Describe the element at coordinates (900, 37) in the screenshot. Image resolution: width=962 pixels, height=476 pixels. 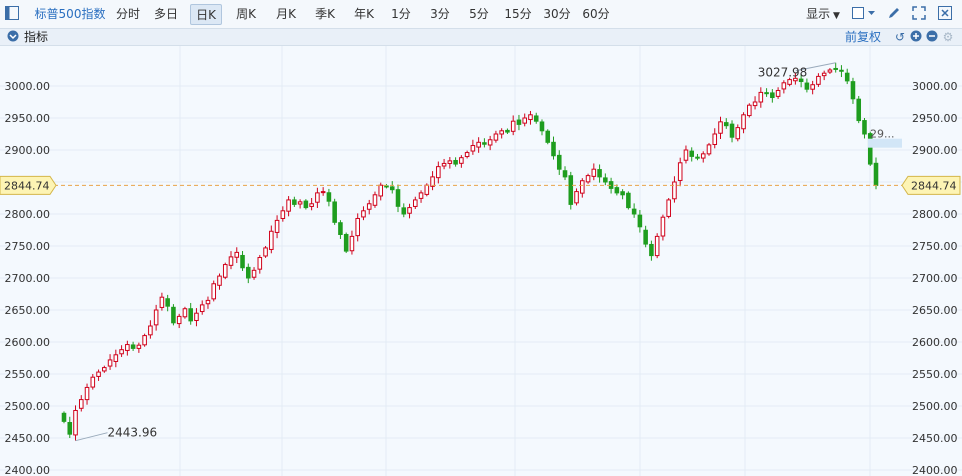
I see `undo-icon: ↺` at that location.